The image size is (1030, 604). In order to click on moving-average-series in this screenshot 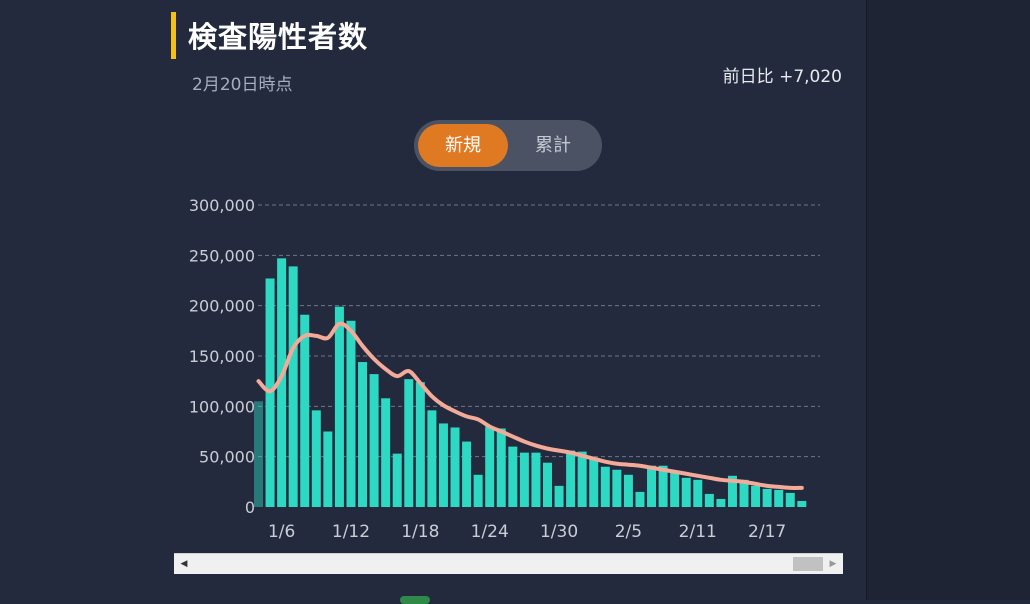, I will do `click(530, 405)`.